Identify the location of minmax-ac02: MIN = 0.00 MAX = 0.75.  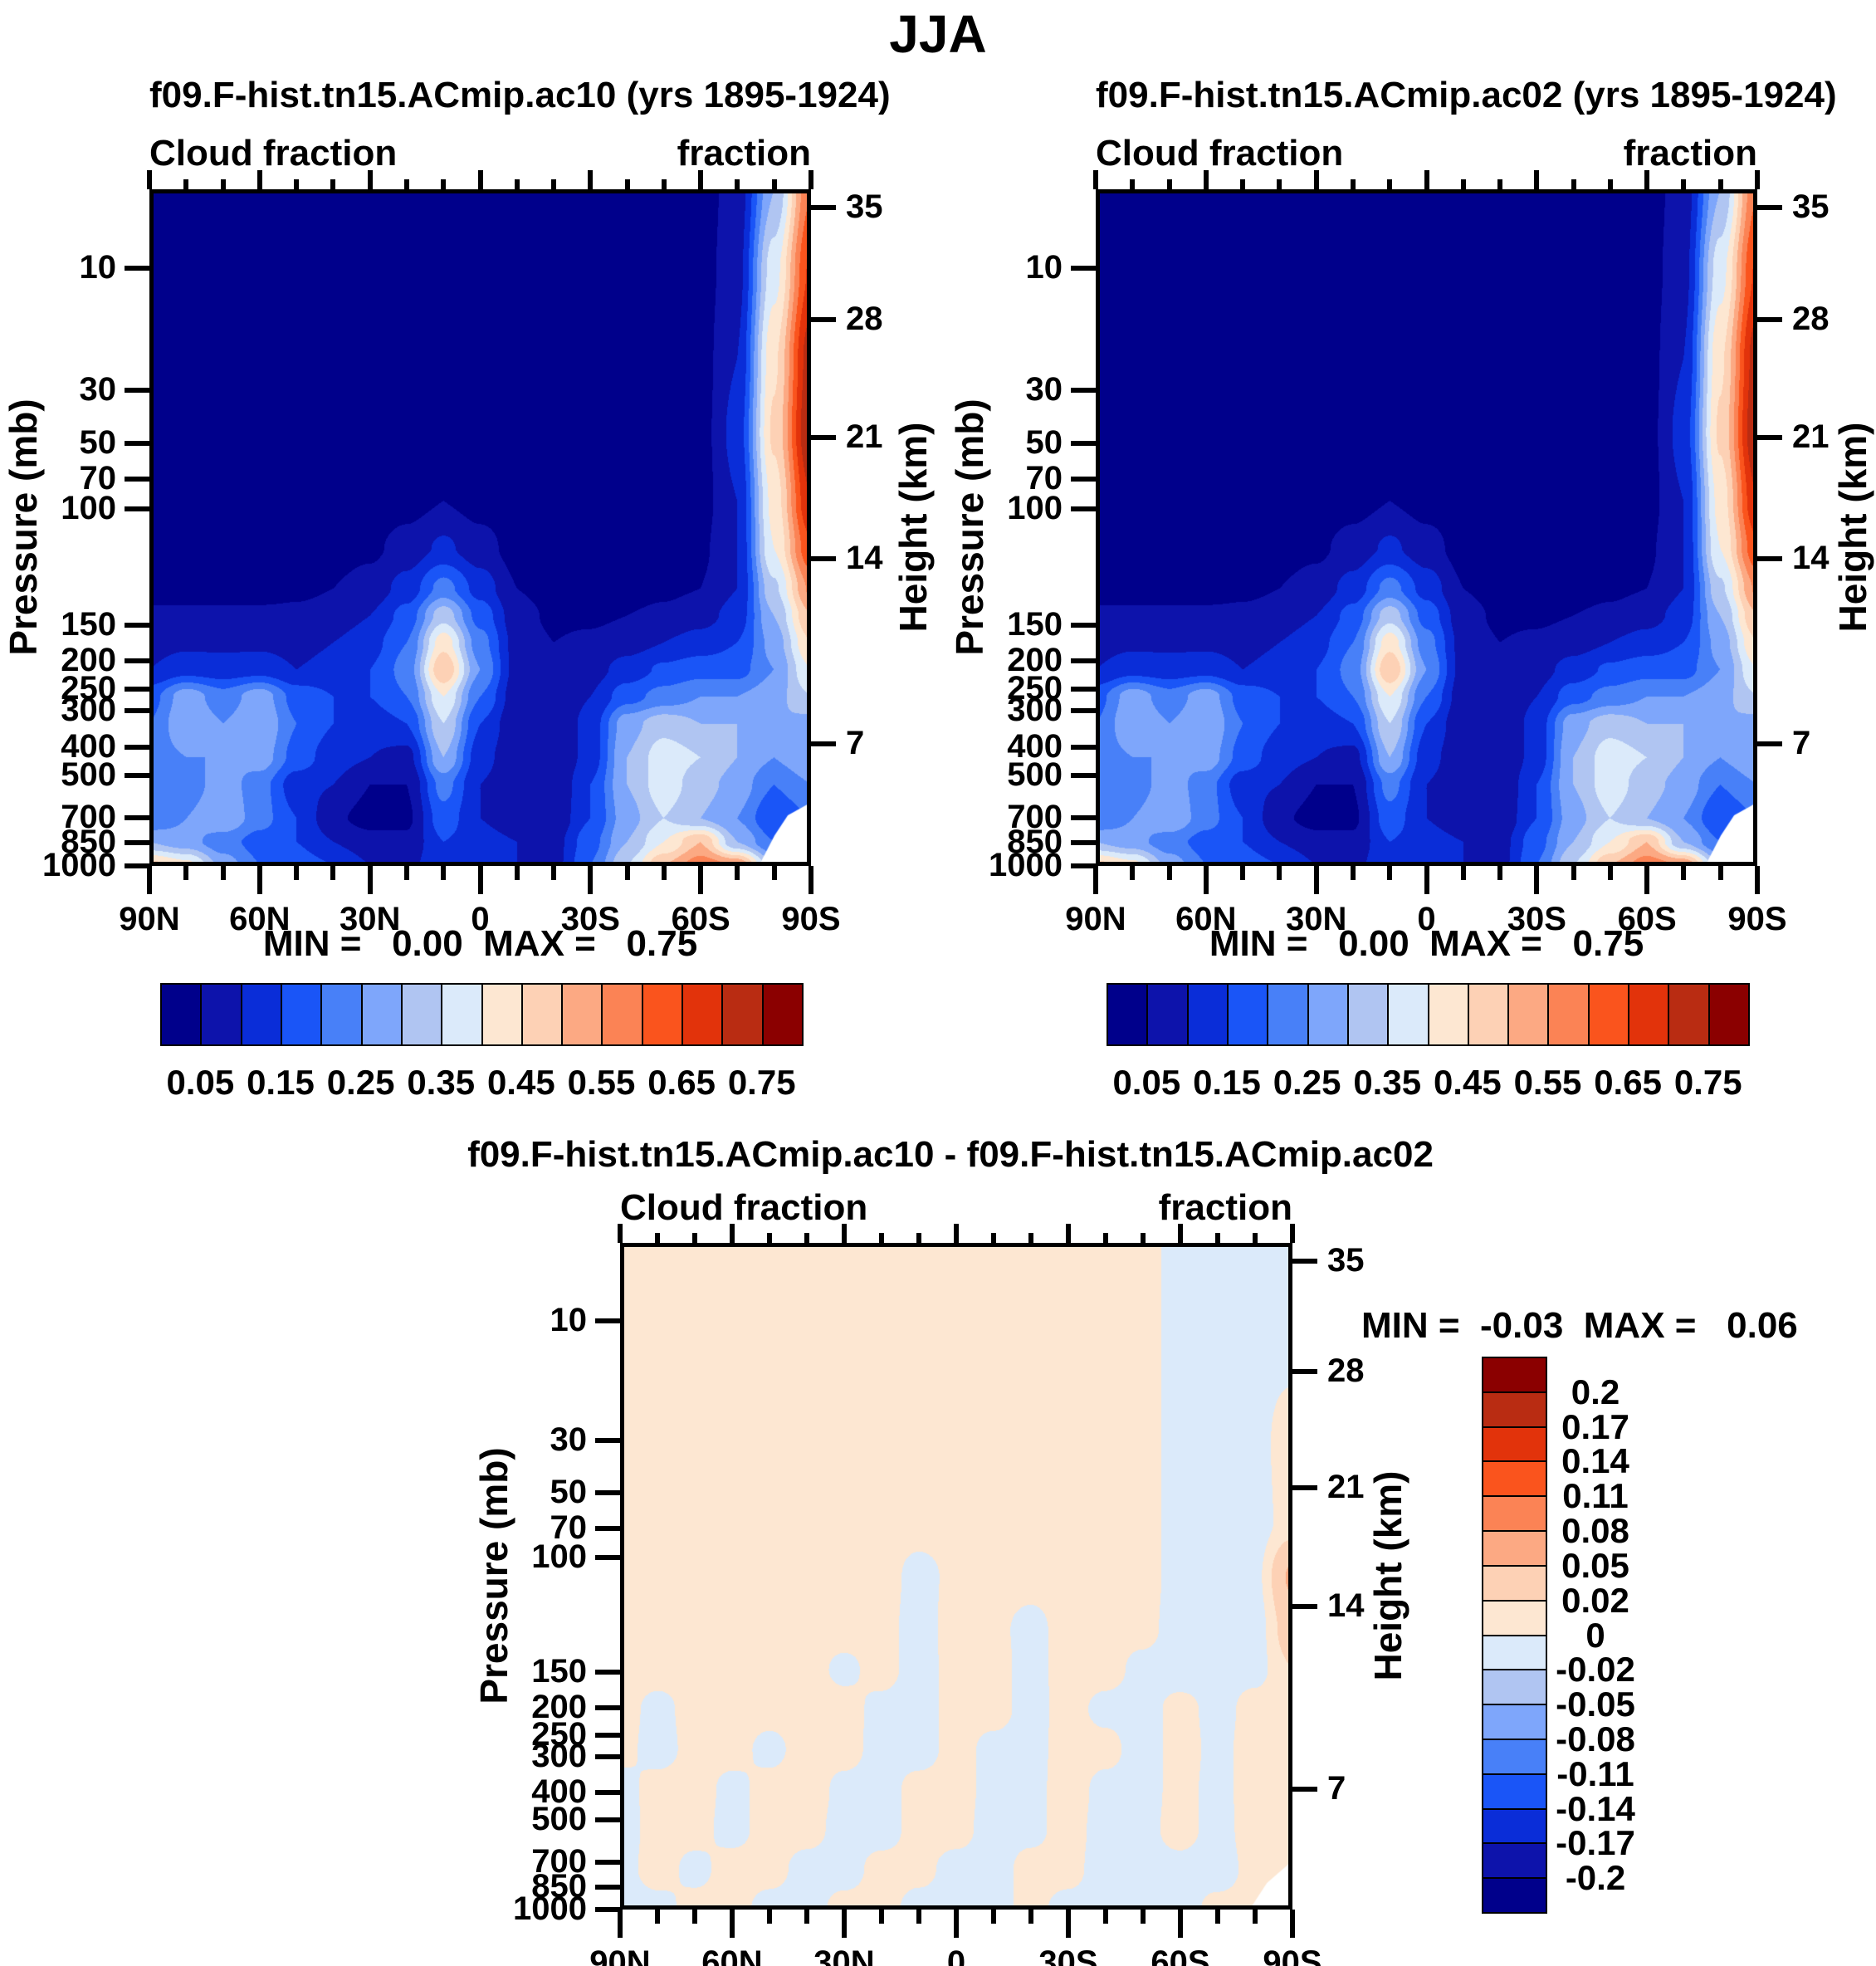
(1426, 944).